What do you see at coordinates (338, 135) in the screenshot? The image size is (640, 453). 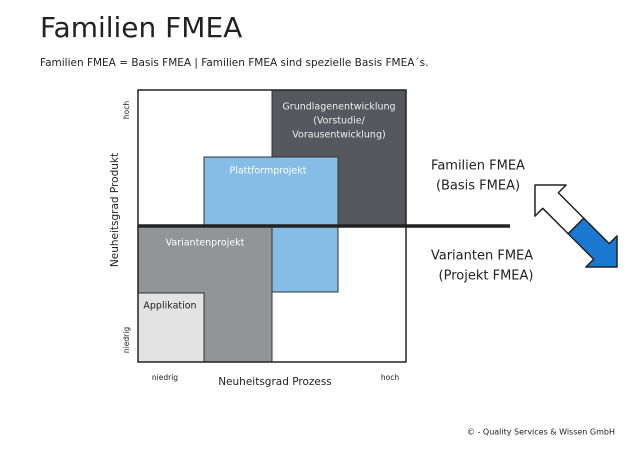 I see `box-label: Vorausentwicklung)` at bounding box center [338, 135].